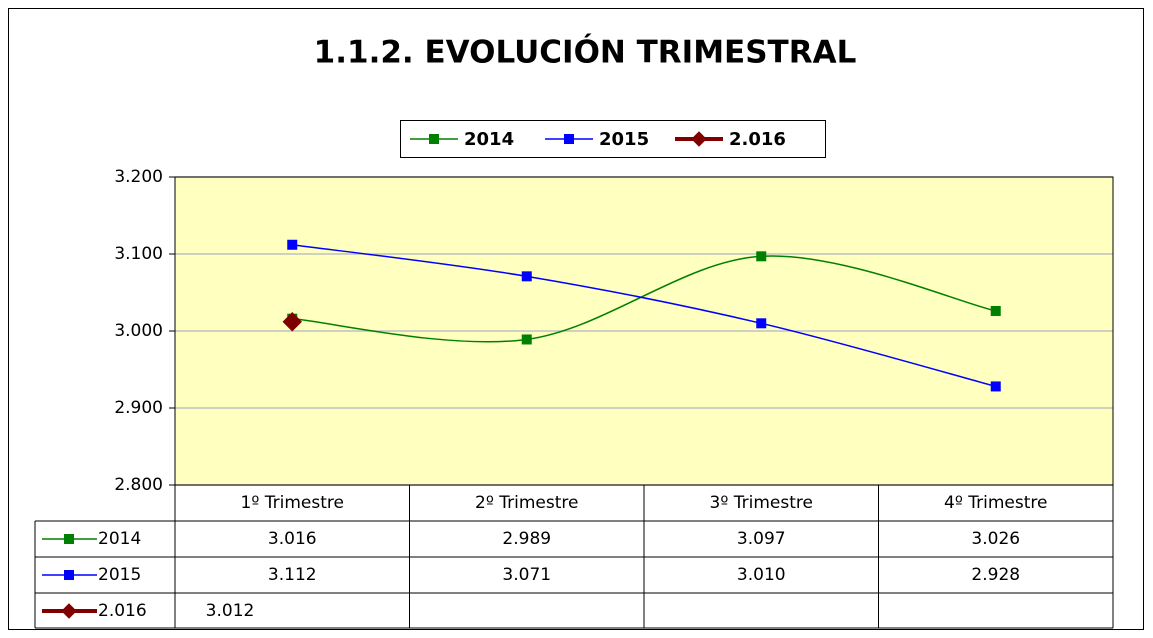 This screenshot has height=638, width=1153. Describe the element at coordinates (761, 503) in the screenshot. I see `x-tick-label: 3º Trimestre` at that location.